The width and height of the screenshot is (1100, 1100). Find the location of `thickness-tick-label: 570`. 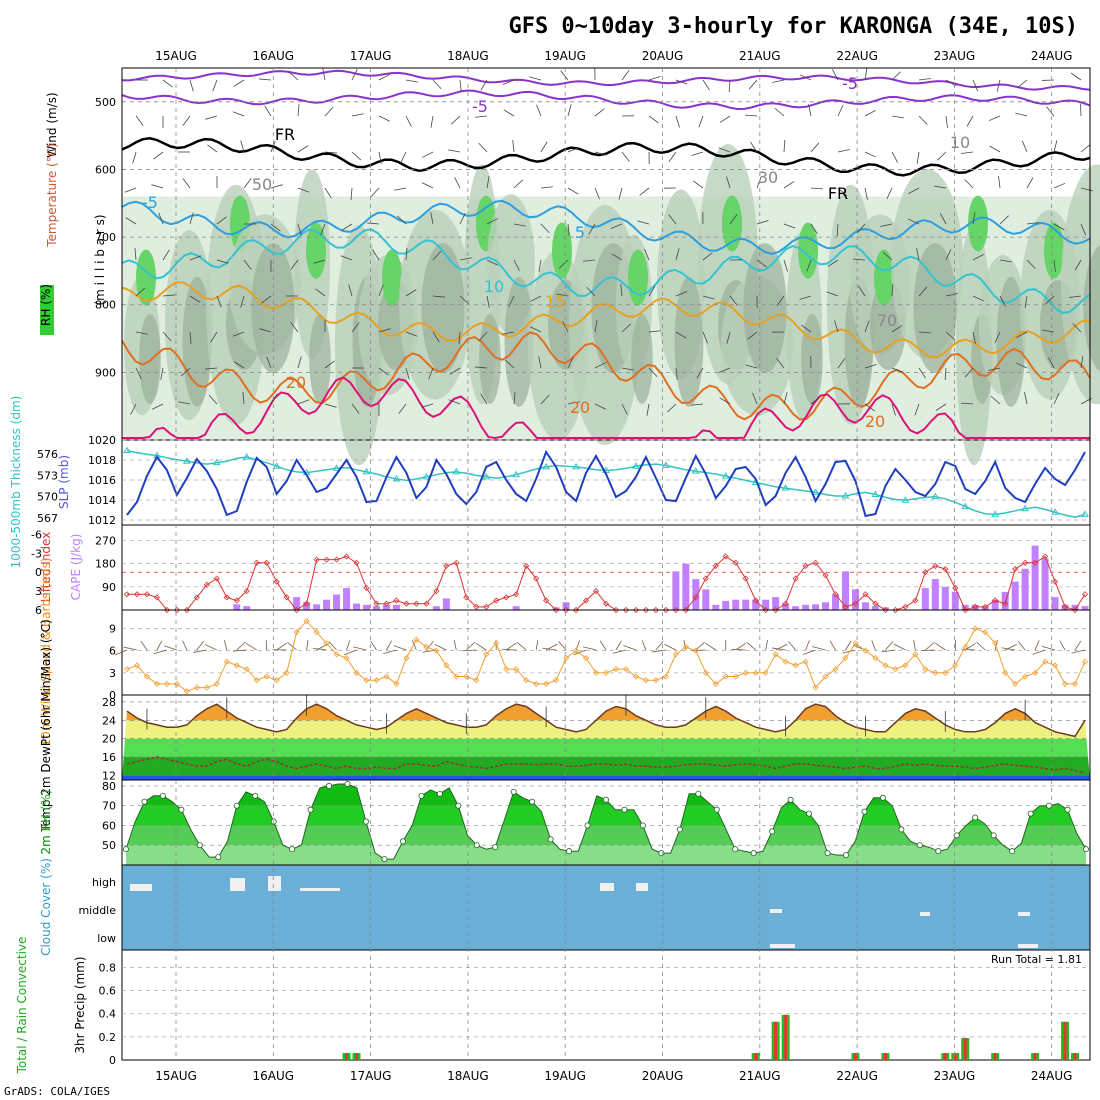

thickness-tick-label: 570 is located at coordinates (47, 497).